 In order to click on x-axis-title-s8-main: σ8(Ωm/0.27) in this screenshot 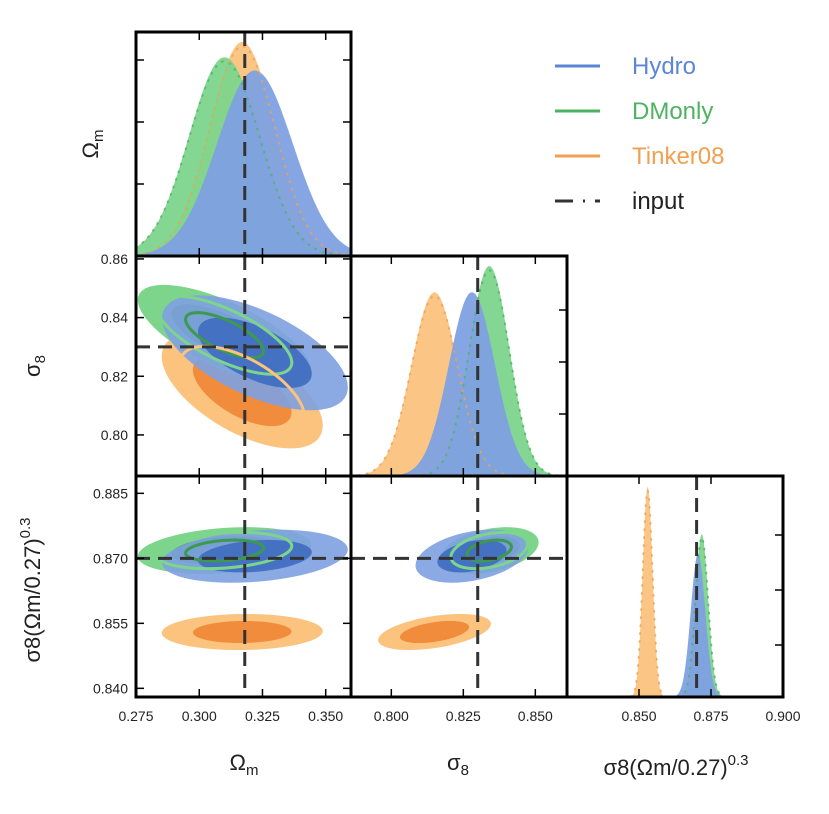, I will do `click(665, 767)`.